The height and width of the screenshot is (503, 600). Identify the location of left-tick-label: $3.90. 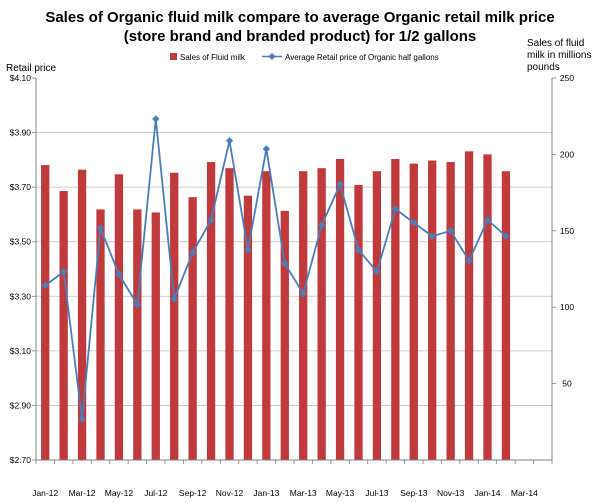
(21, 133).